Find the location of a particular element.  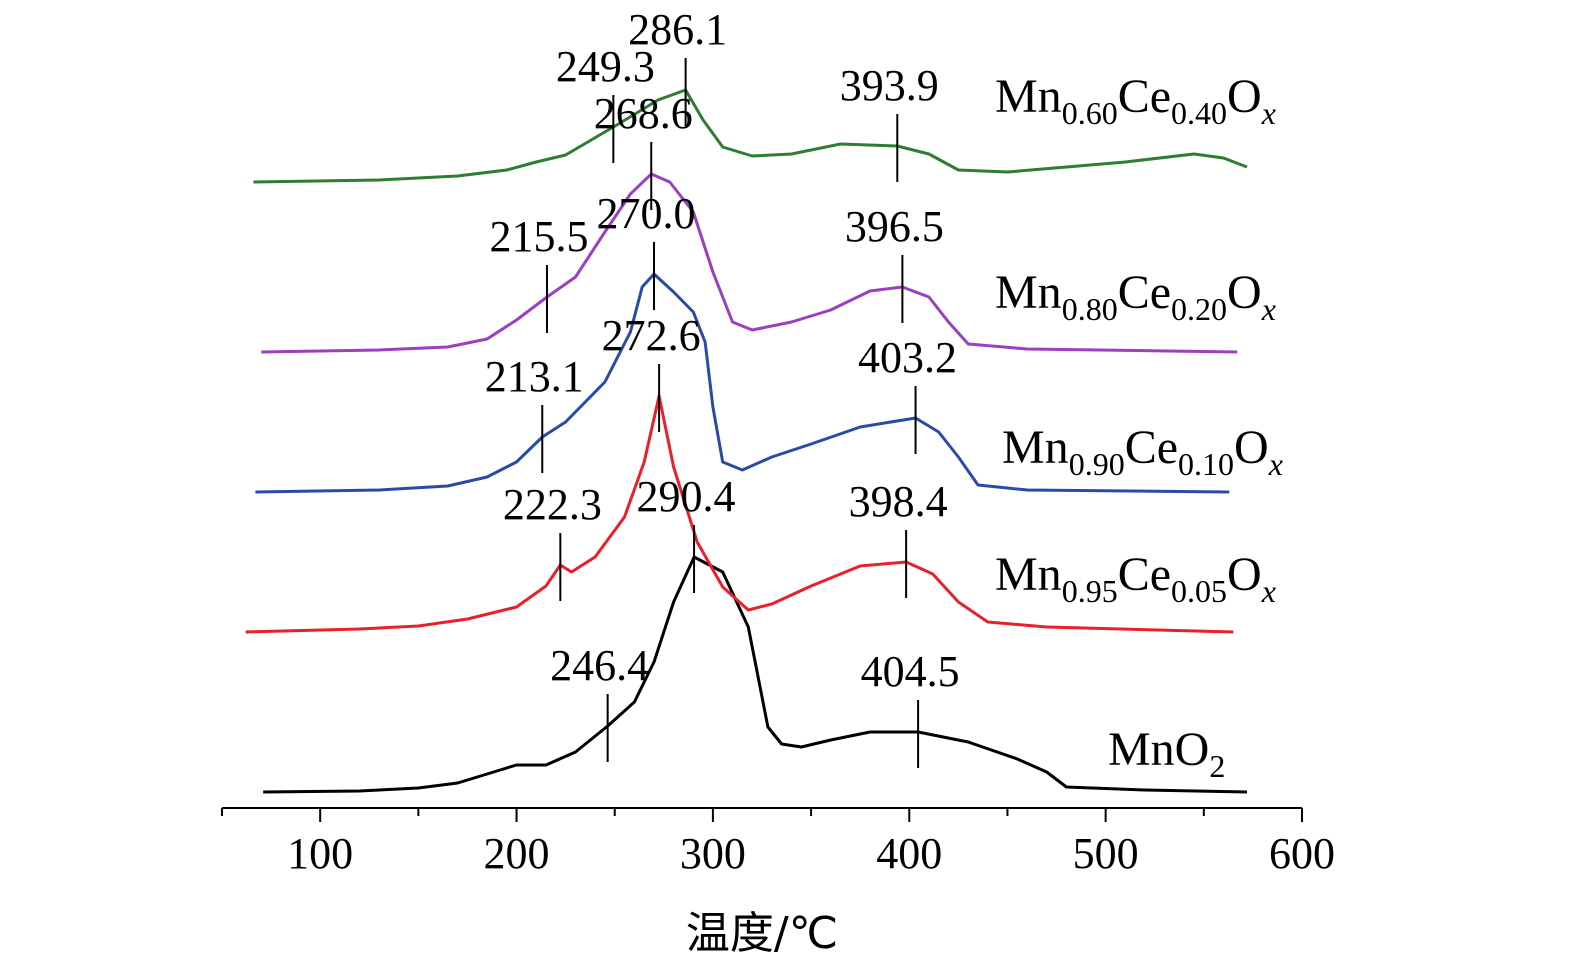

peak-label: 270.0 is located at coordinates (646, 213).